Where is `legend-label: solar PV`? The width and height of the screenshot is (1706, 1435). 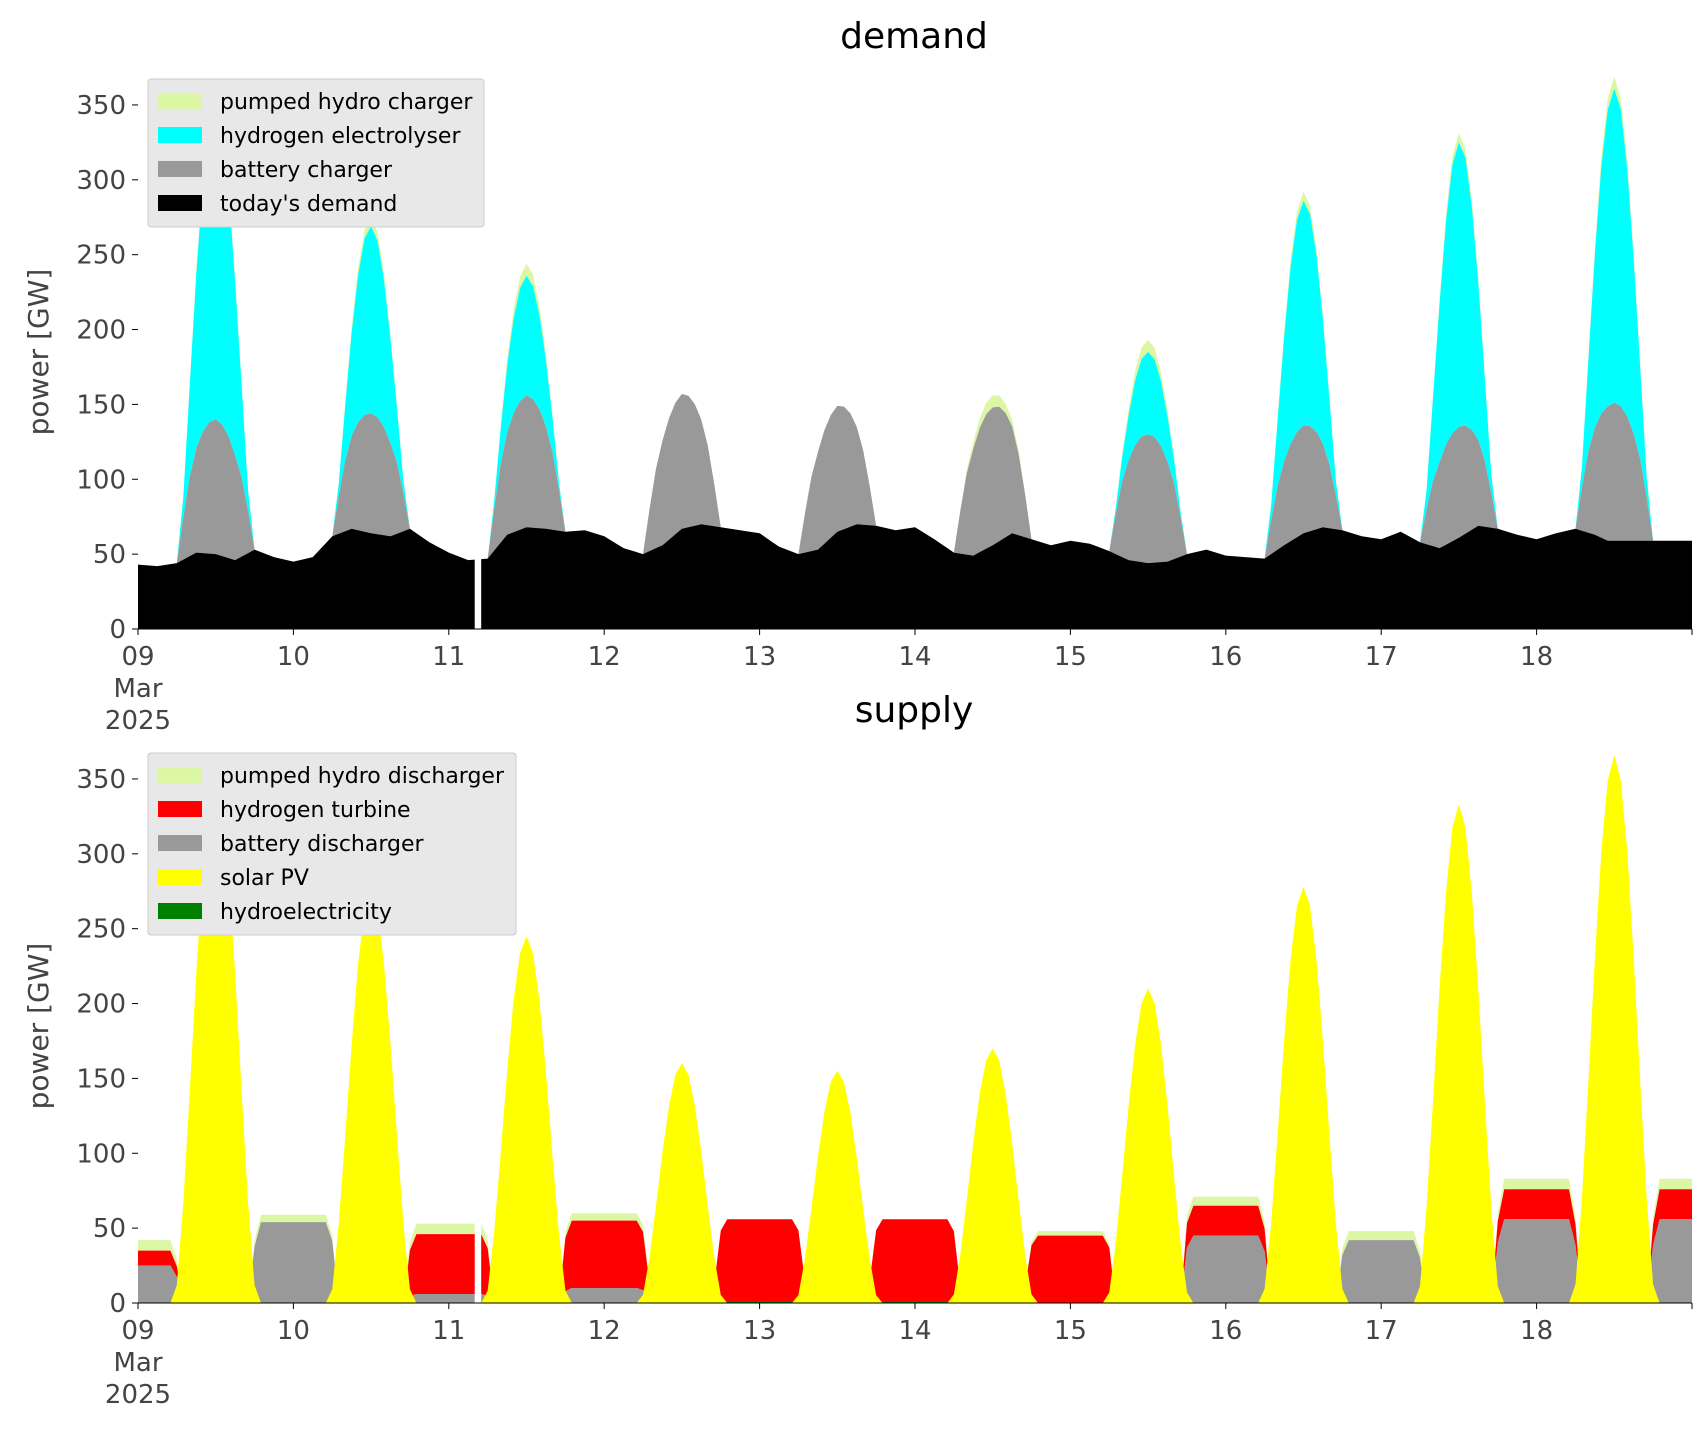 legend-label: solar PV is located at coordinates (264, 878).